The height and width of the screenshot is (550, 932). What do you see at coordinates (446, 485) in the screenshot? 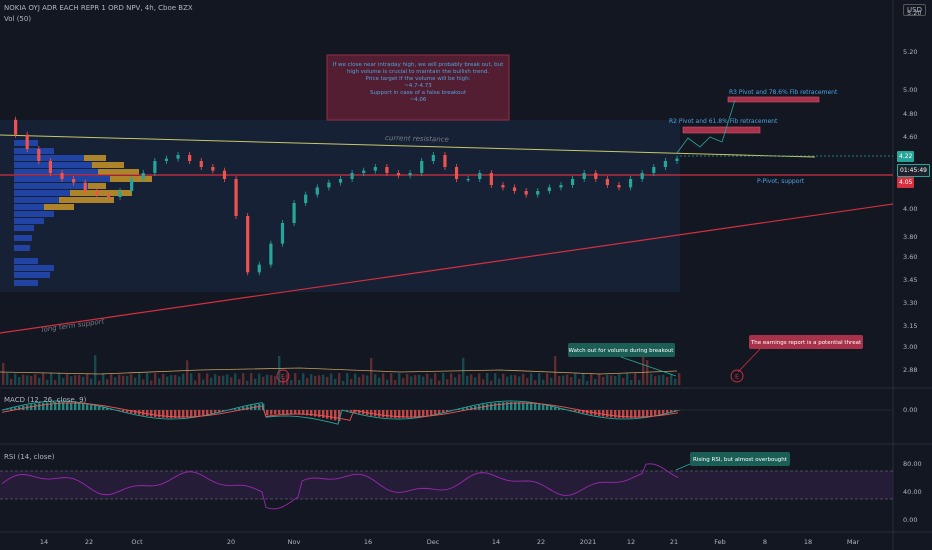
I see `rsi-band` at bounding box center [446, 485].